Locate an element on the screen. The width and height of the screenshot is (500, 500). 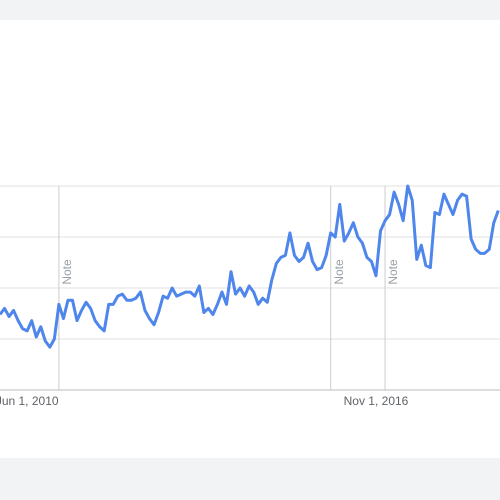
top-band is located at coordinates (250, 10).